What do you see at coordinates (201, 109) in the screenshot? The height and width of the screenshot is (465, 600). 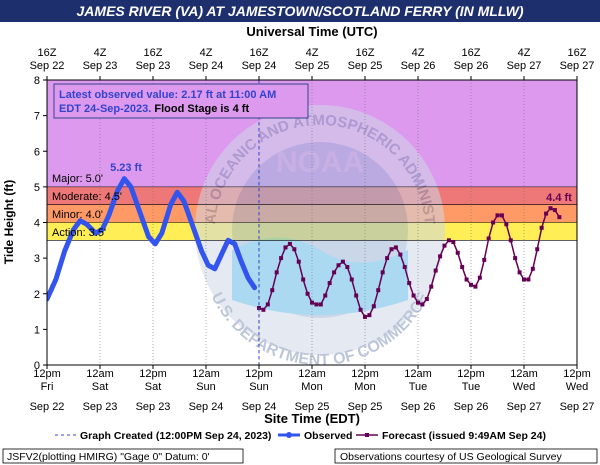 I see `info-box-flood-stage: Flood Stage is 4 ft` at bounding box center [201, 109].